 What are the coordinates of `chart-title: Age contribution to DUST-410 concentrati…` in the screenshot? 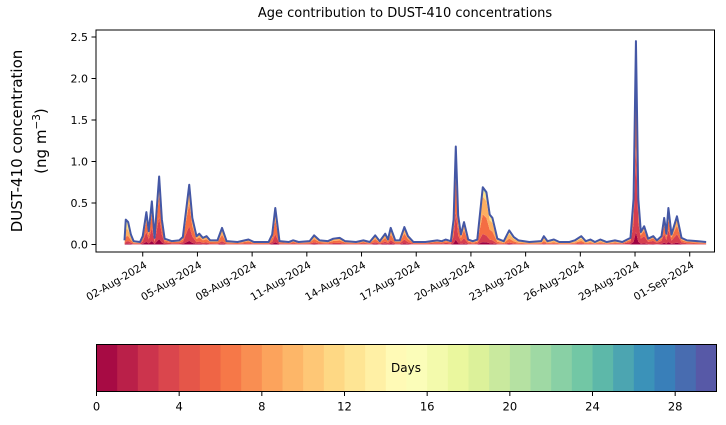 It's located at (405, 13).